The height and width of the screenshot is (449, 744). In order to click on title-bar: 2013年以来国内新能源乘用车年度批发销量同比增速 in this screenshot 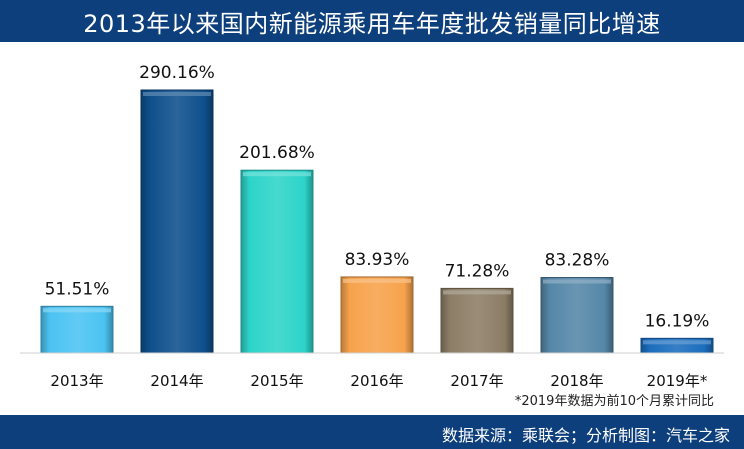, I will do `click(372, 21)`.